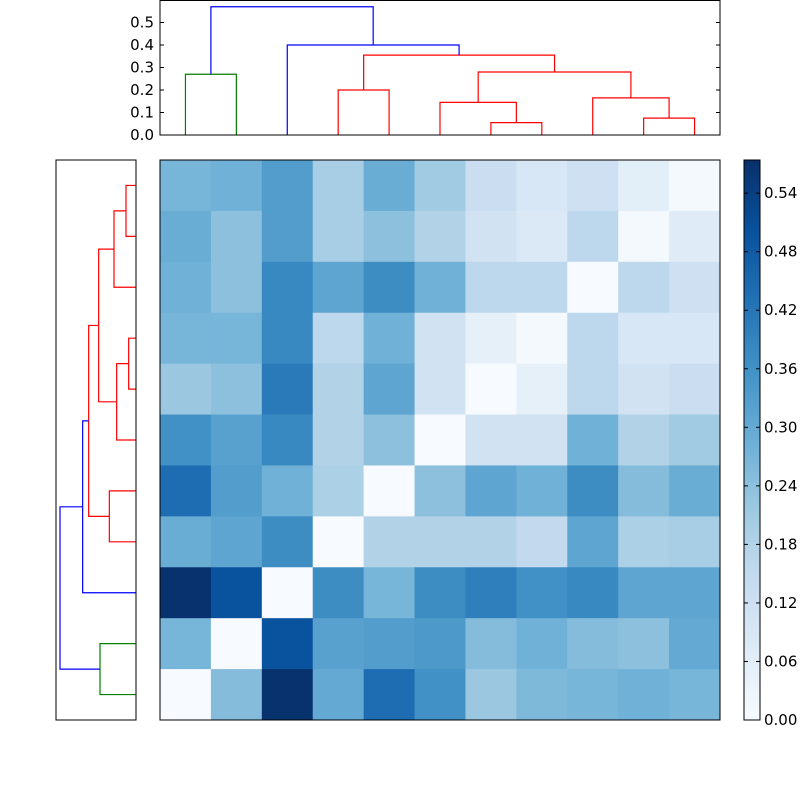  Describe the element at coordinates (142, 113) in the screenshot. I see `y-tick-label: 0.1` at that location.